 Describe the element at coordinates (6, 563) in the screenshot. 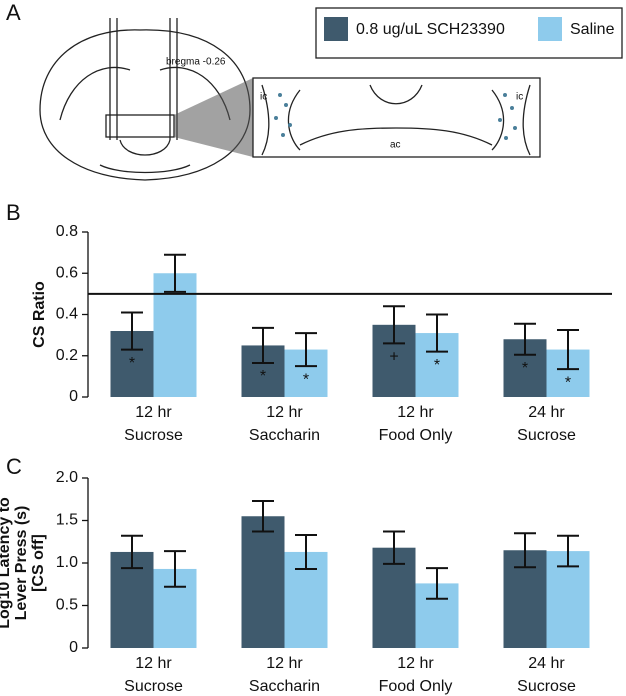

I see `y-axis-label: Log10 Latency to` at that location.